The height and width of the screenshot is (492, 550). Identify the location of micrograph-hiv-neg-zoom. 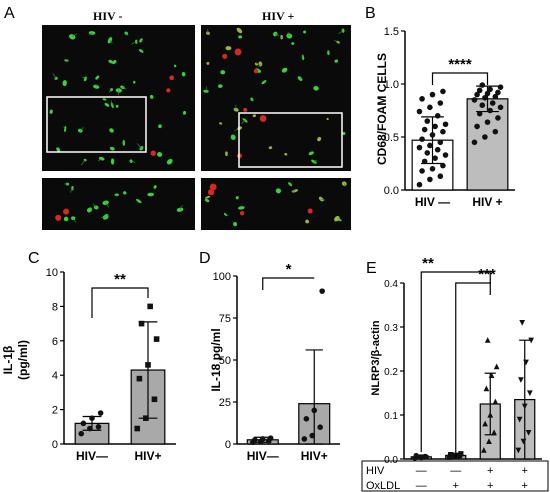
(118, 204).